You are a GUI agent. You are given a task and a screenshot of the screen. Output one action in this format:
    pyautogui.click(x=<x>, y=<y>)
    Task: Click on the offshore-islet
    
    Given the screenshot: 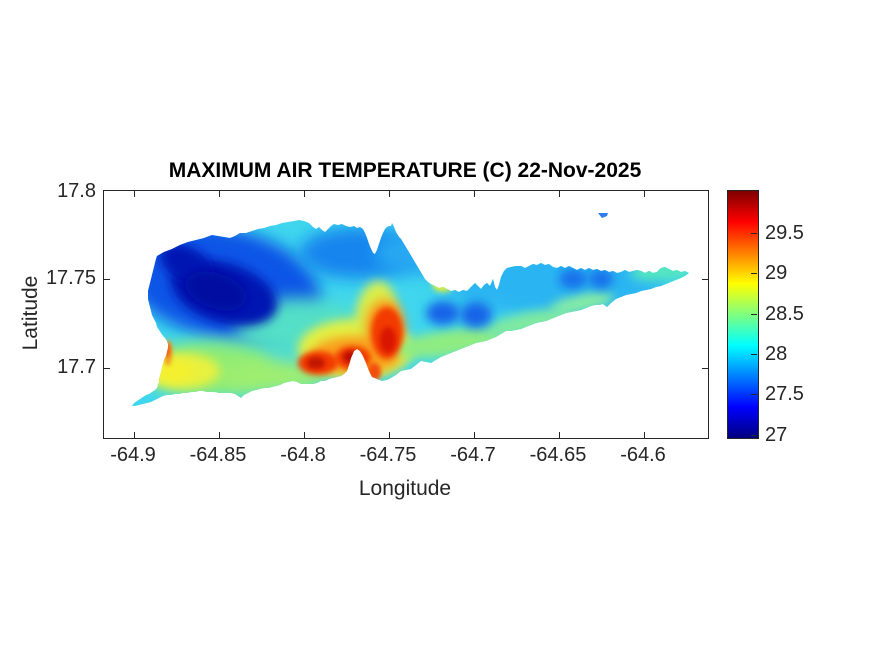 What is the action you would take?
    pyautogui.click(x=603, y=215)
    